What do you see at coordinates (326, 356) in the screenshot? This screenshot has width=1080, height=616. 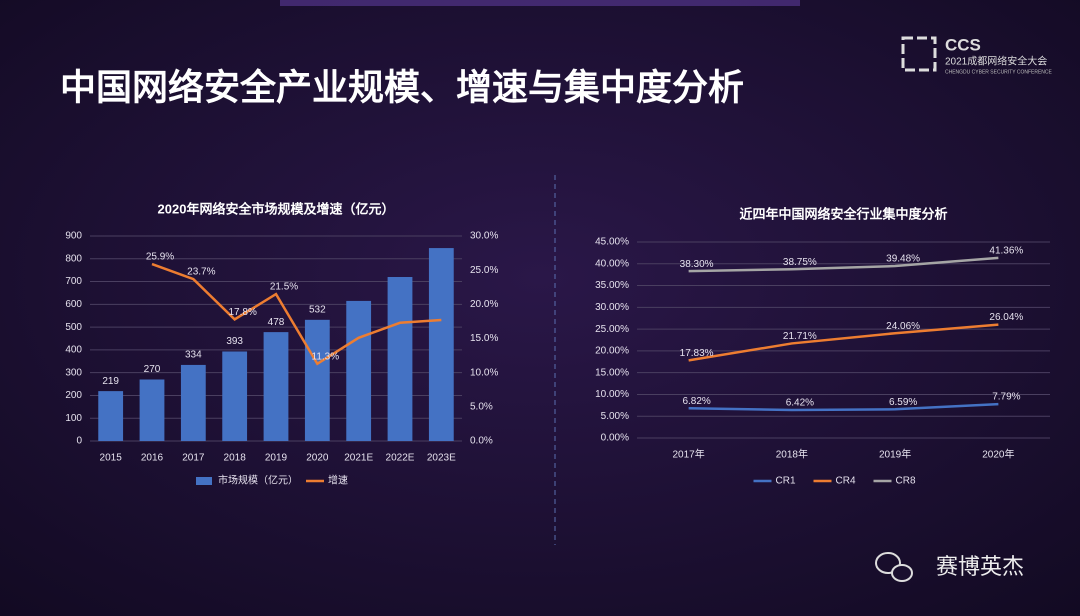 I see `point-label: 11.3%` at bounding box center [326, 356].